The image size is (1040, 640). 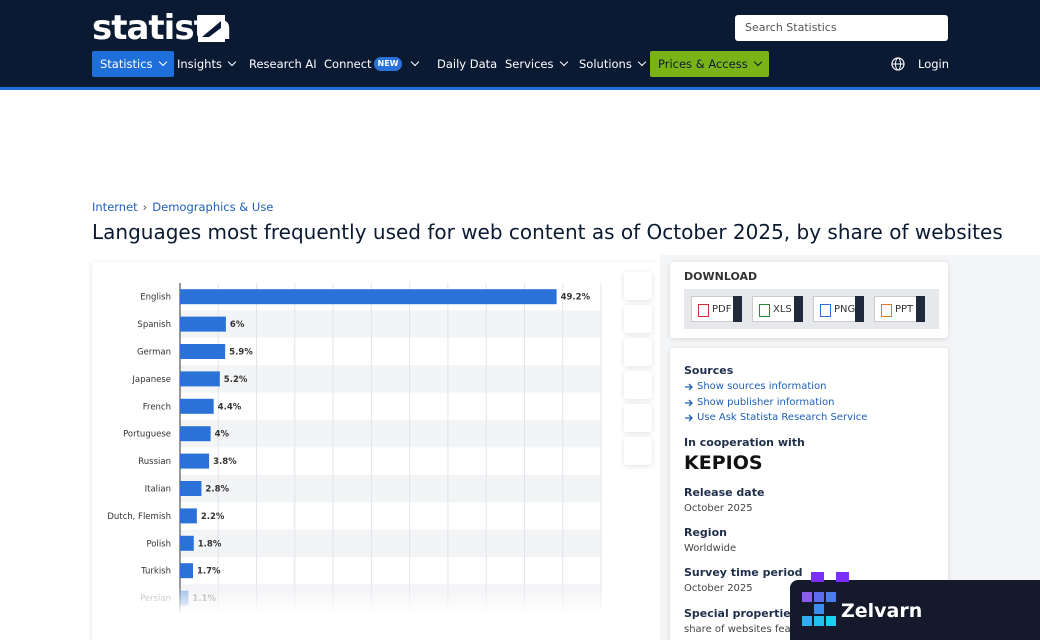 What do you see at coordinates (529, 64) in the screenshot?
I see `nav-label: Services` at bounding box center [529, 64].